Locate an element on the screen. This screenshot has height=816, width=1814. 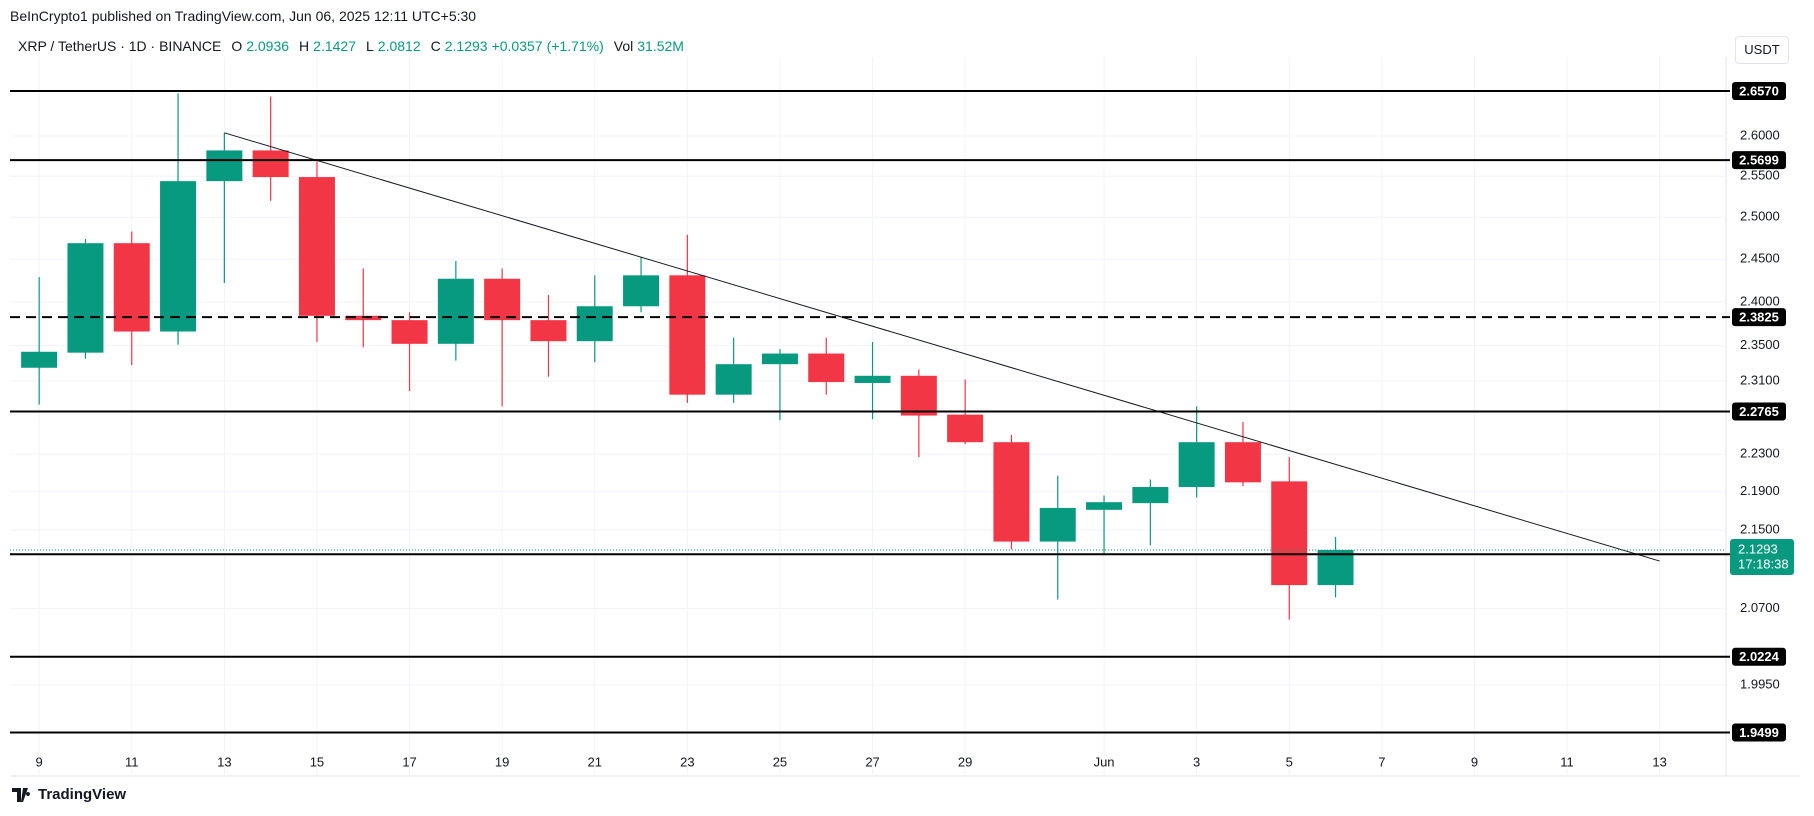
x-tick-label: 17 is located at coordinates (409, 761).